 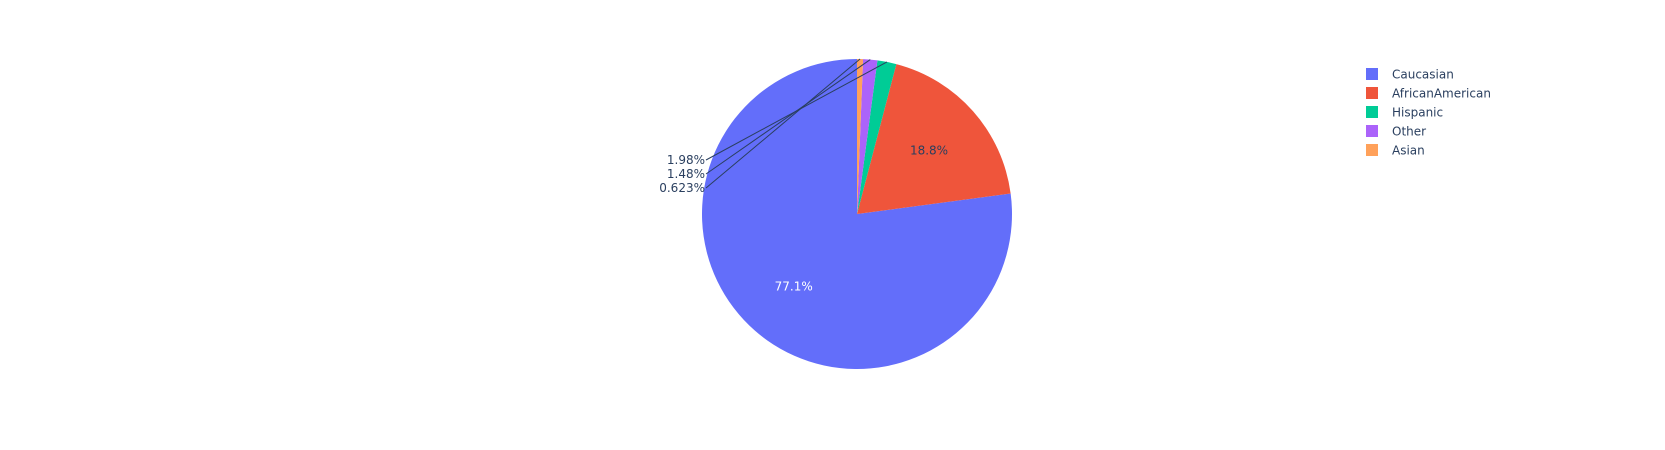 I want to click on pie-slice-asian, so click(x=860, y=136).